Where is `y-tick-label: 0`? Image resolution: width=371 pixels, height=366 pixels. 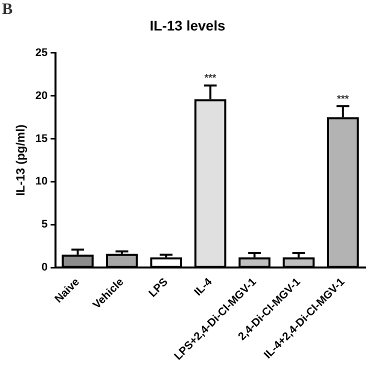
y-tick-label: 0 is located at coordinates (45, 268).